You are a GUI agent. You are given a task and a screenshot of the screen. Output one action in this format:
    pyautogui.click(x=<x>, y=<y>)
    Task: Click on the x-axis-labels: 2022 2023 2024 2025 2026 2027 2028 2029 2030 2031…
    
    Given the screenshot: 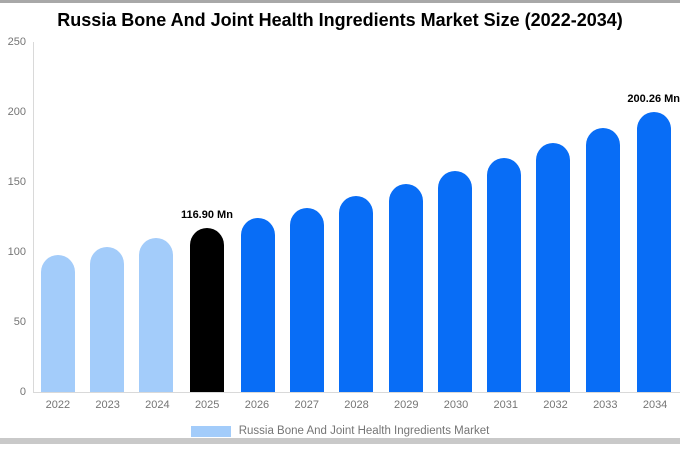 What is the action you would take?
    pyautogui.click(x=356, y=405)
    